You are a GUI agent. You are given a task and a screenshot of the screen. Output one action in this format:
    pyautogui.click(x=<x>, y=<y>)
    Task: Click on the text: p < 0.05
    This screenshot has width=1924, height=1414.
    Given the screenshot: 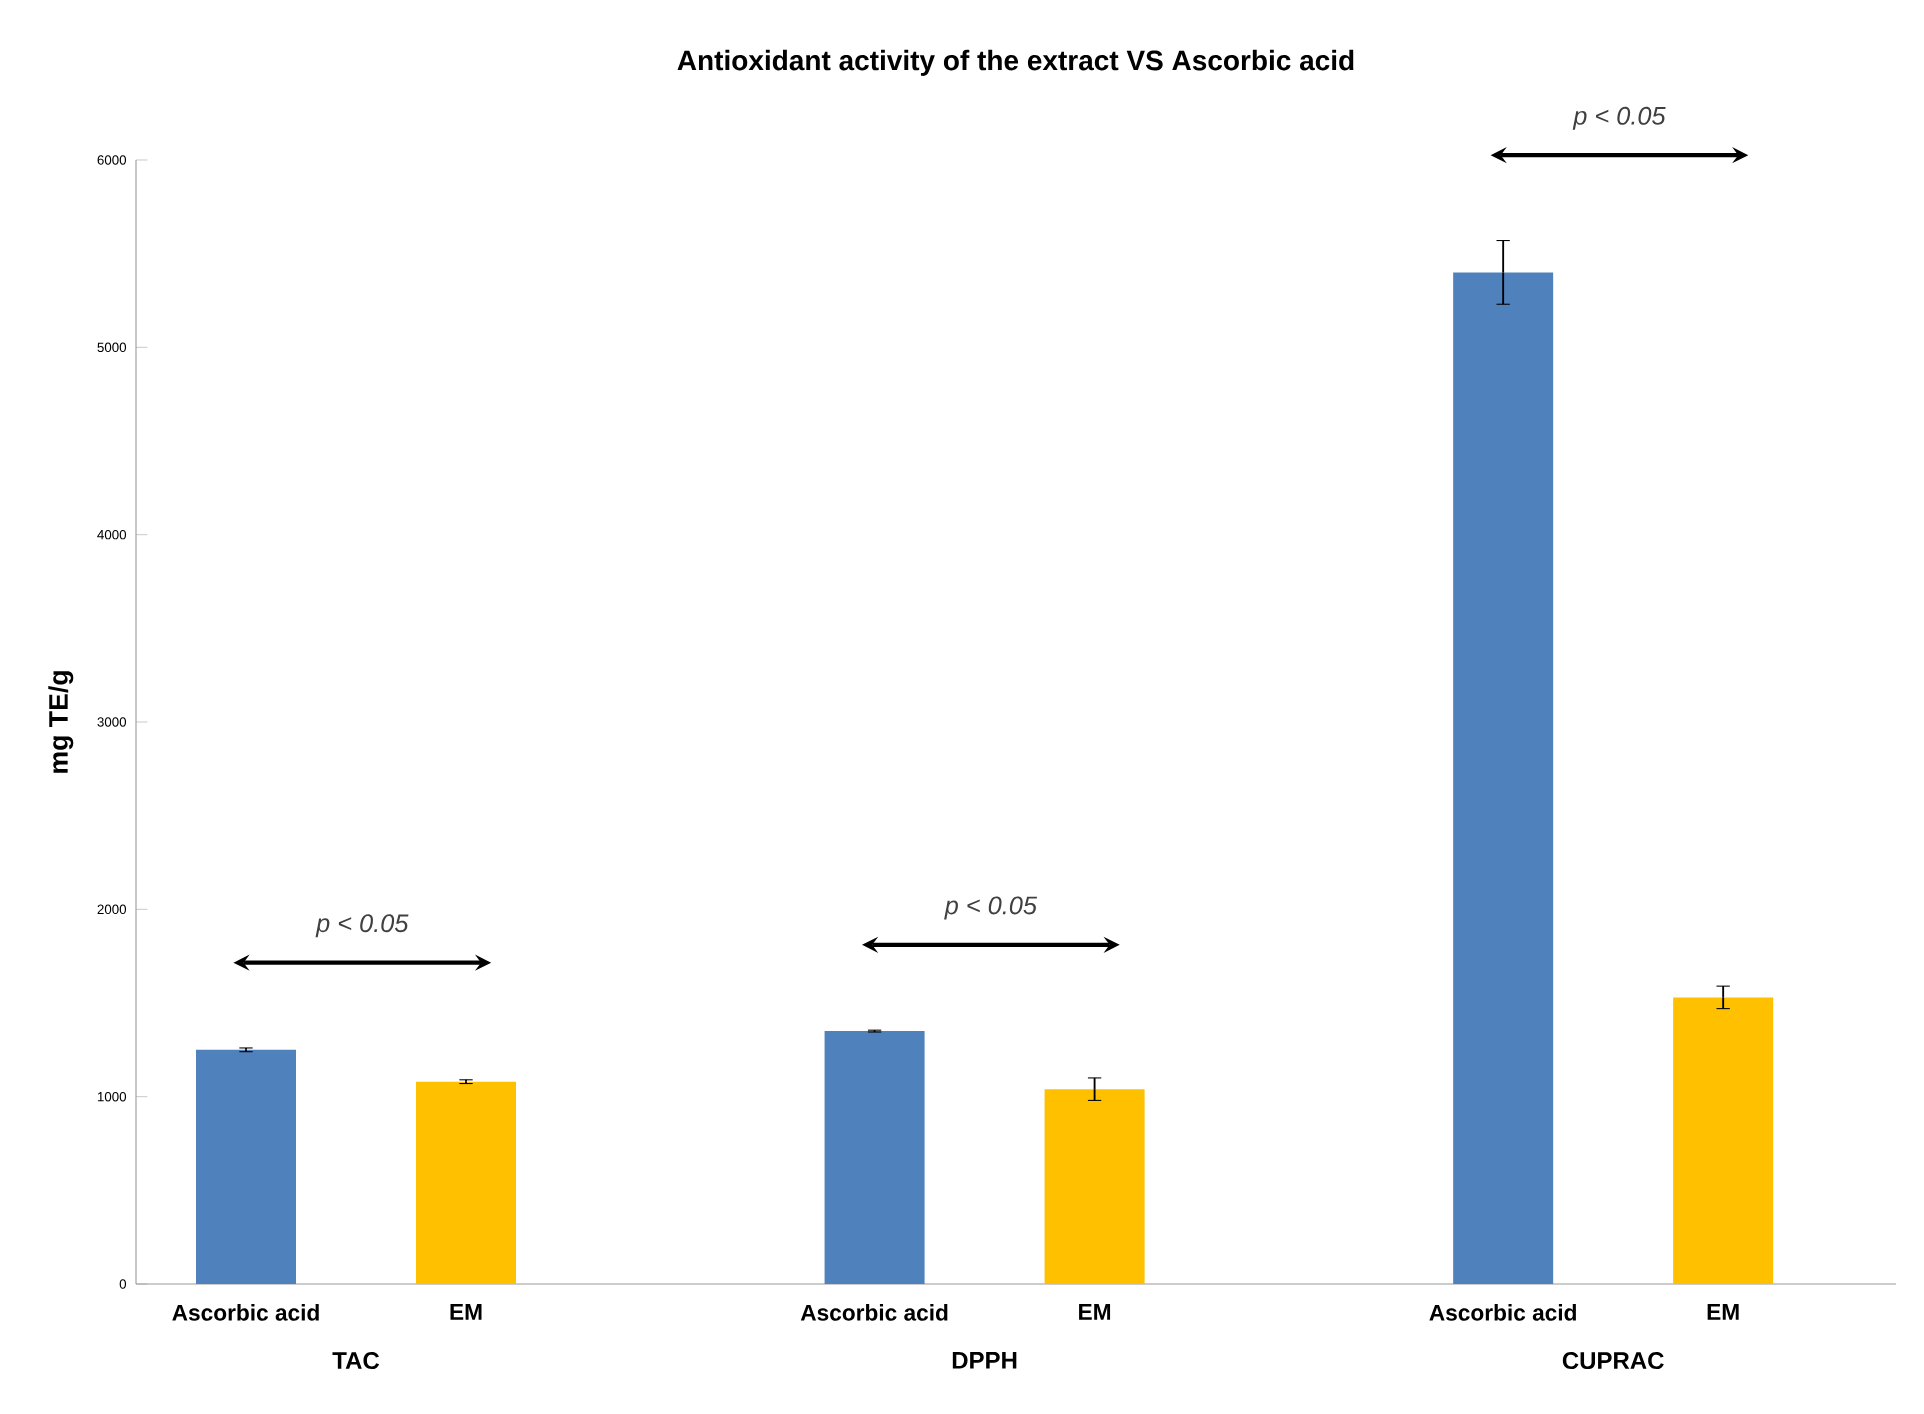 What is the action you would take?
    pyautogui.click(x=1619, y=118)
    